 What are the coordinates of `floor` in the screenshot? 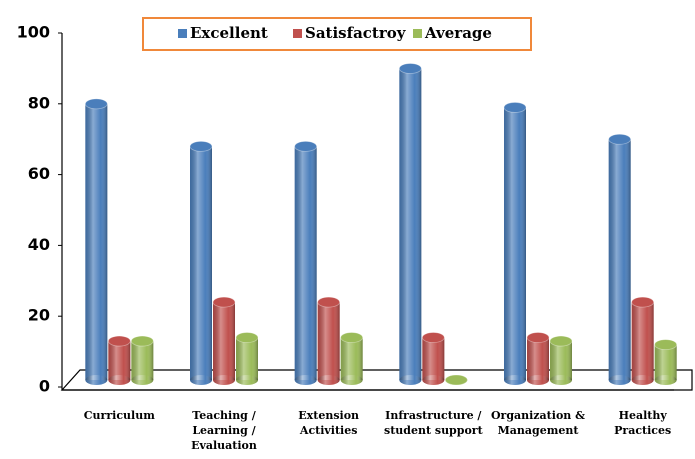 It's located at (376, 380).